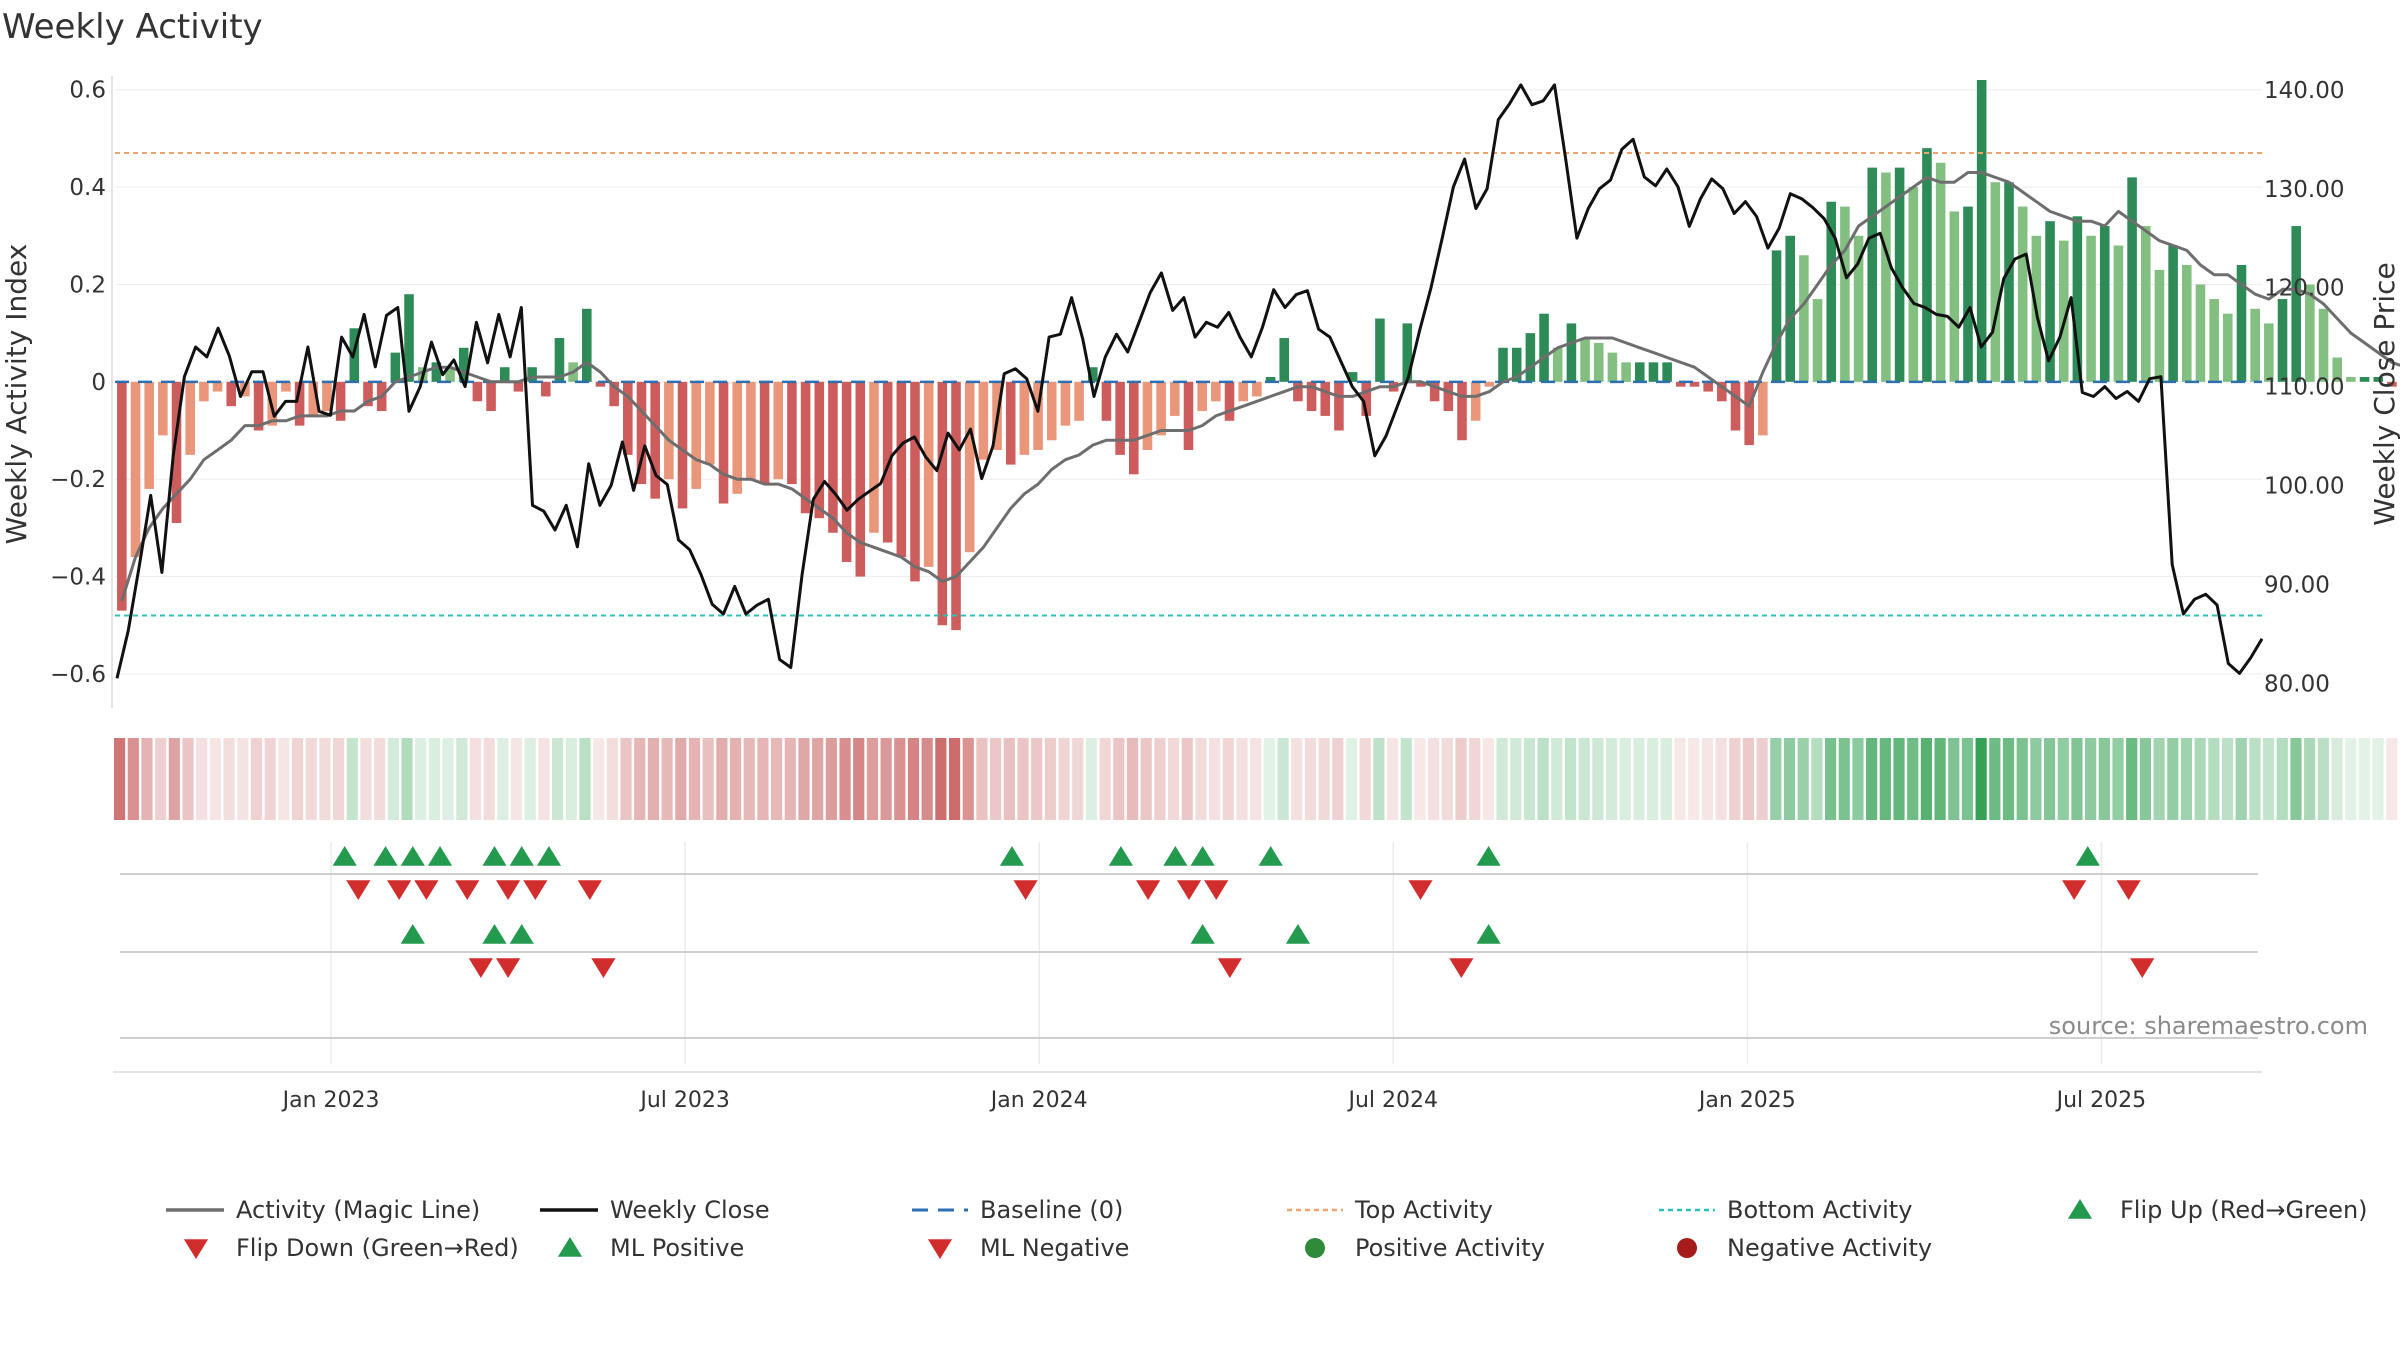 The width and height of the screenshot is (2400, 1350). What do you see at coordinates (87, 188) in the screenshot?
I see `y-tick-label: 0.4` at bounding box center [87, 188].